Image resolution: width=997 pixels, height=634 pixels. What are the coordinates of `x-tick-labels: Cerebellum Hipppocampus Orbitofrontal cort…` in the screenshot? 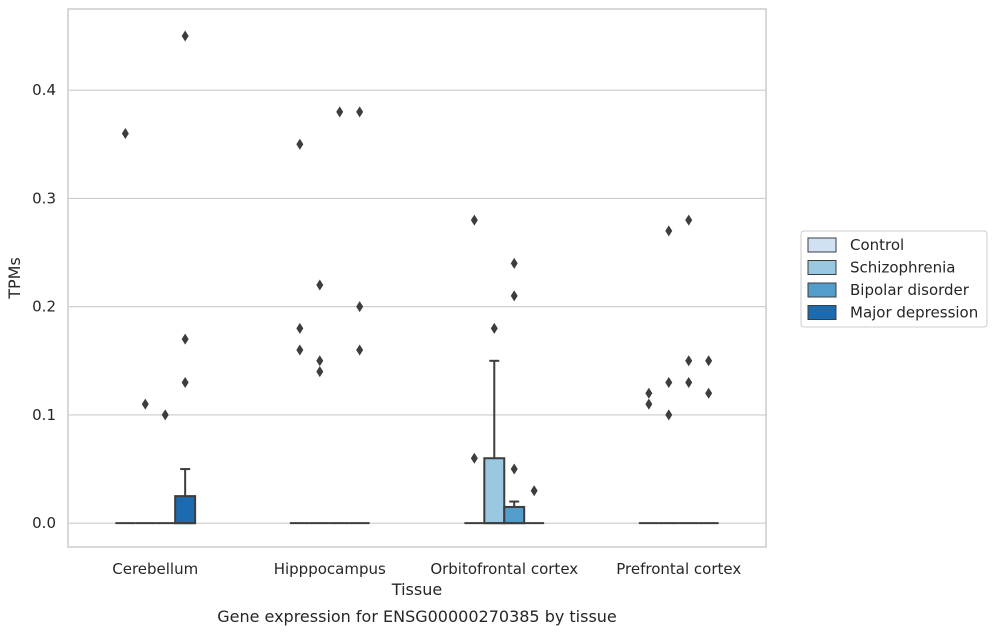 It's located at (426, 569).